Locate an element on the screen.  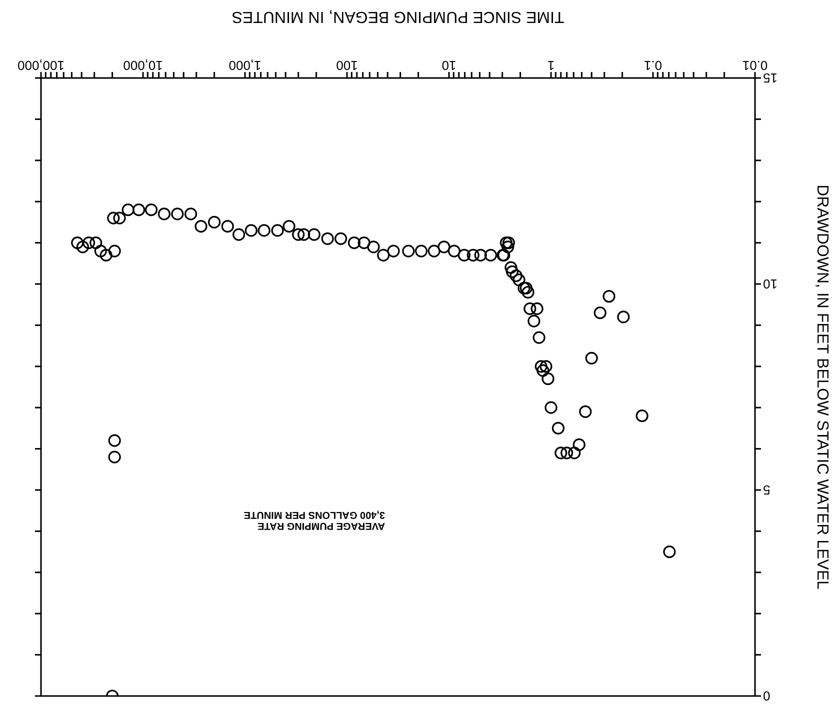
y-tick-label: 15 is located at coordinates (770, 78).